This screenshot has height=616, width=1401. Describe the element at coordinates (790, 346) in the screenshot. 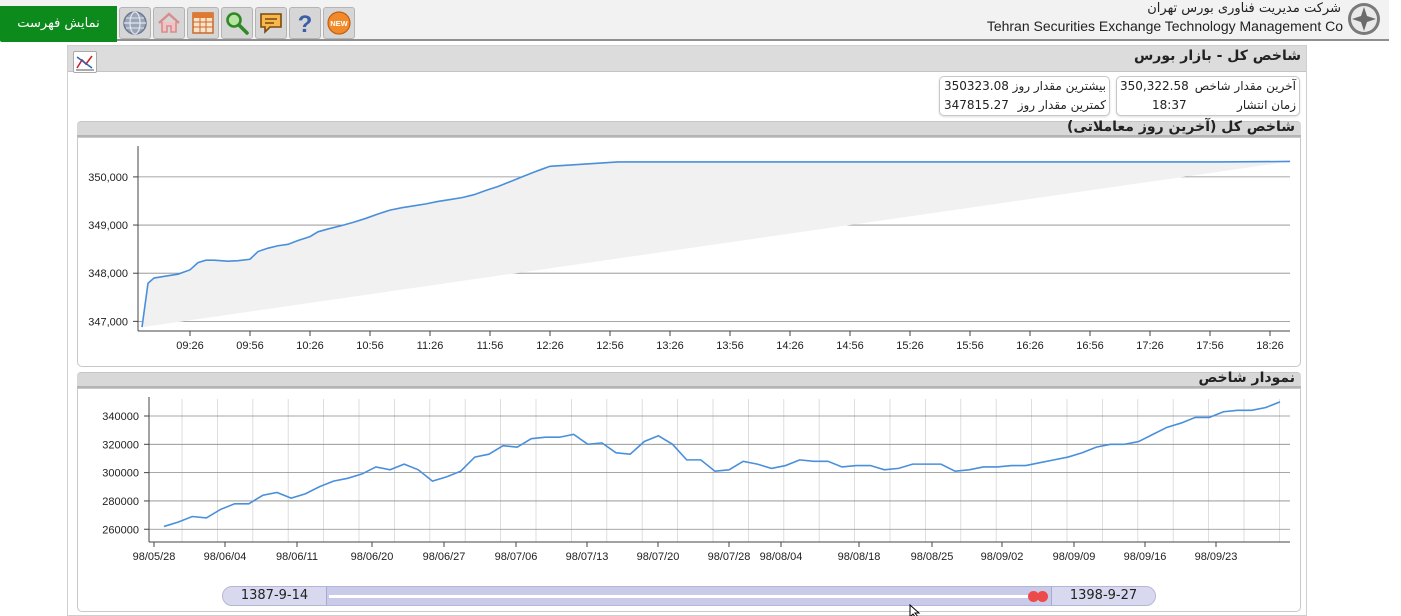

I see `x-tick-label: 14:26` at that location.